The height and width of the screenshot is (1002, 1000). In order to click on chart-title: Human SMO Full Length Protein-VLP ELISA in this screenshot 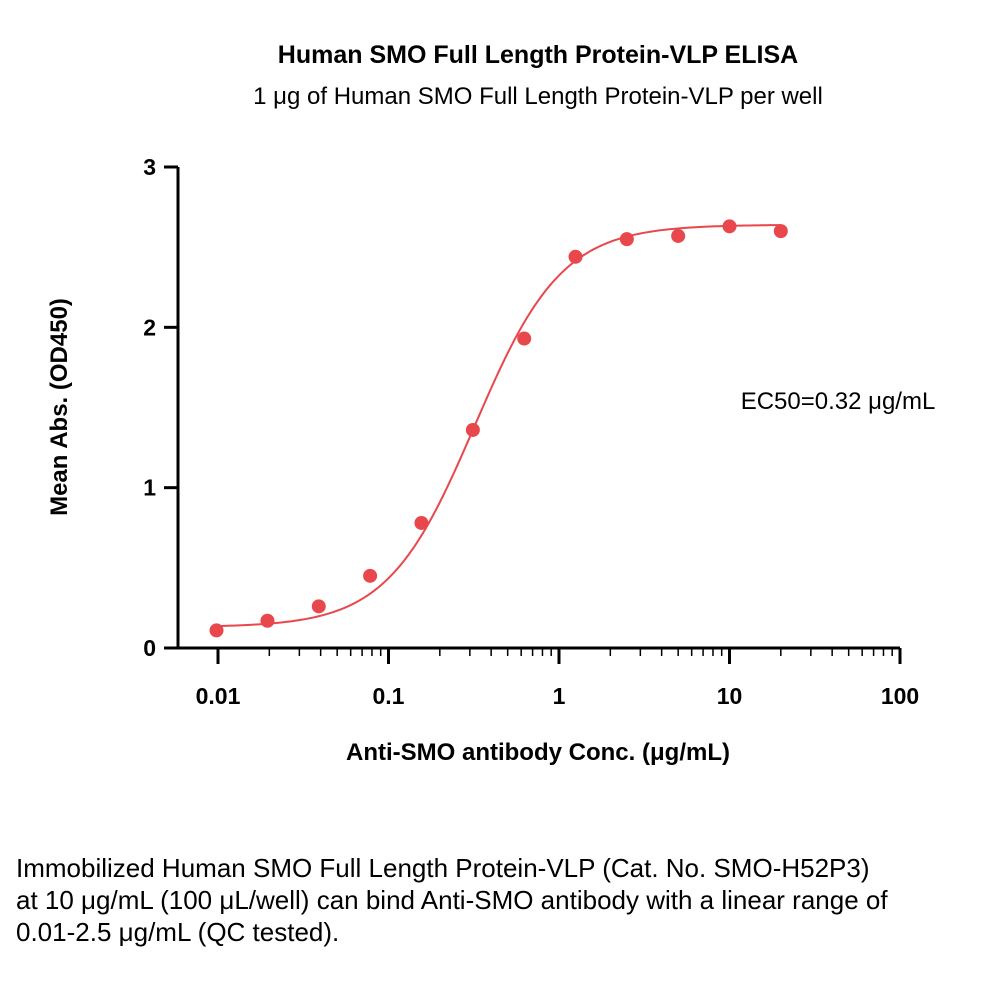, I will do `click(538, 55)`.